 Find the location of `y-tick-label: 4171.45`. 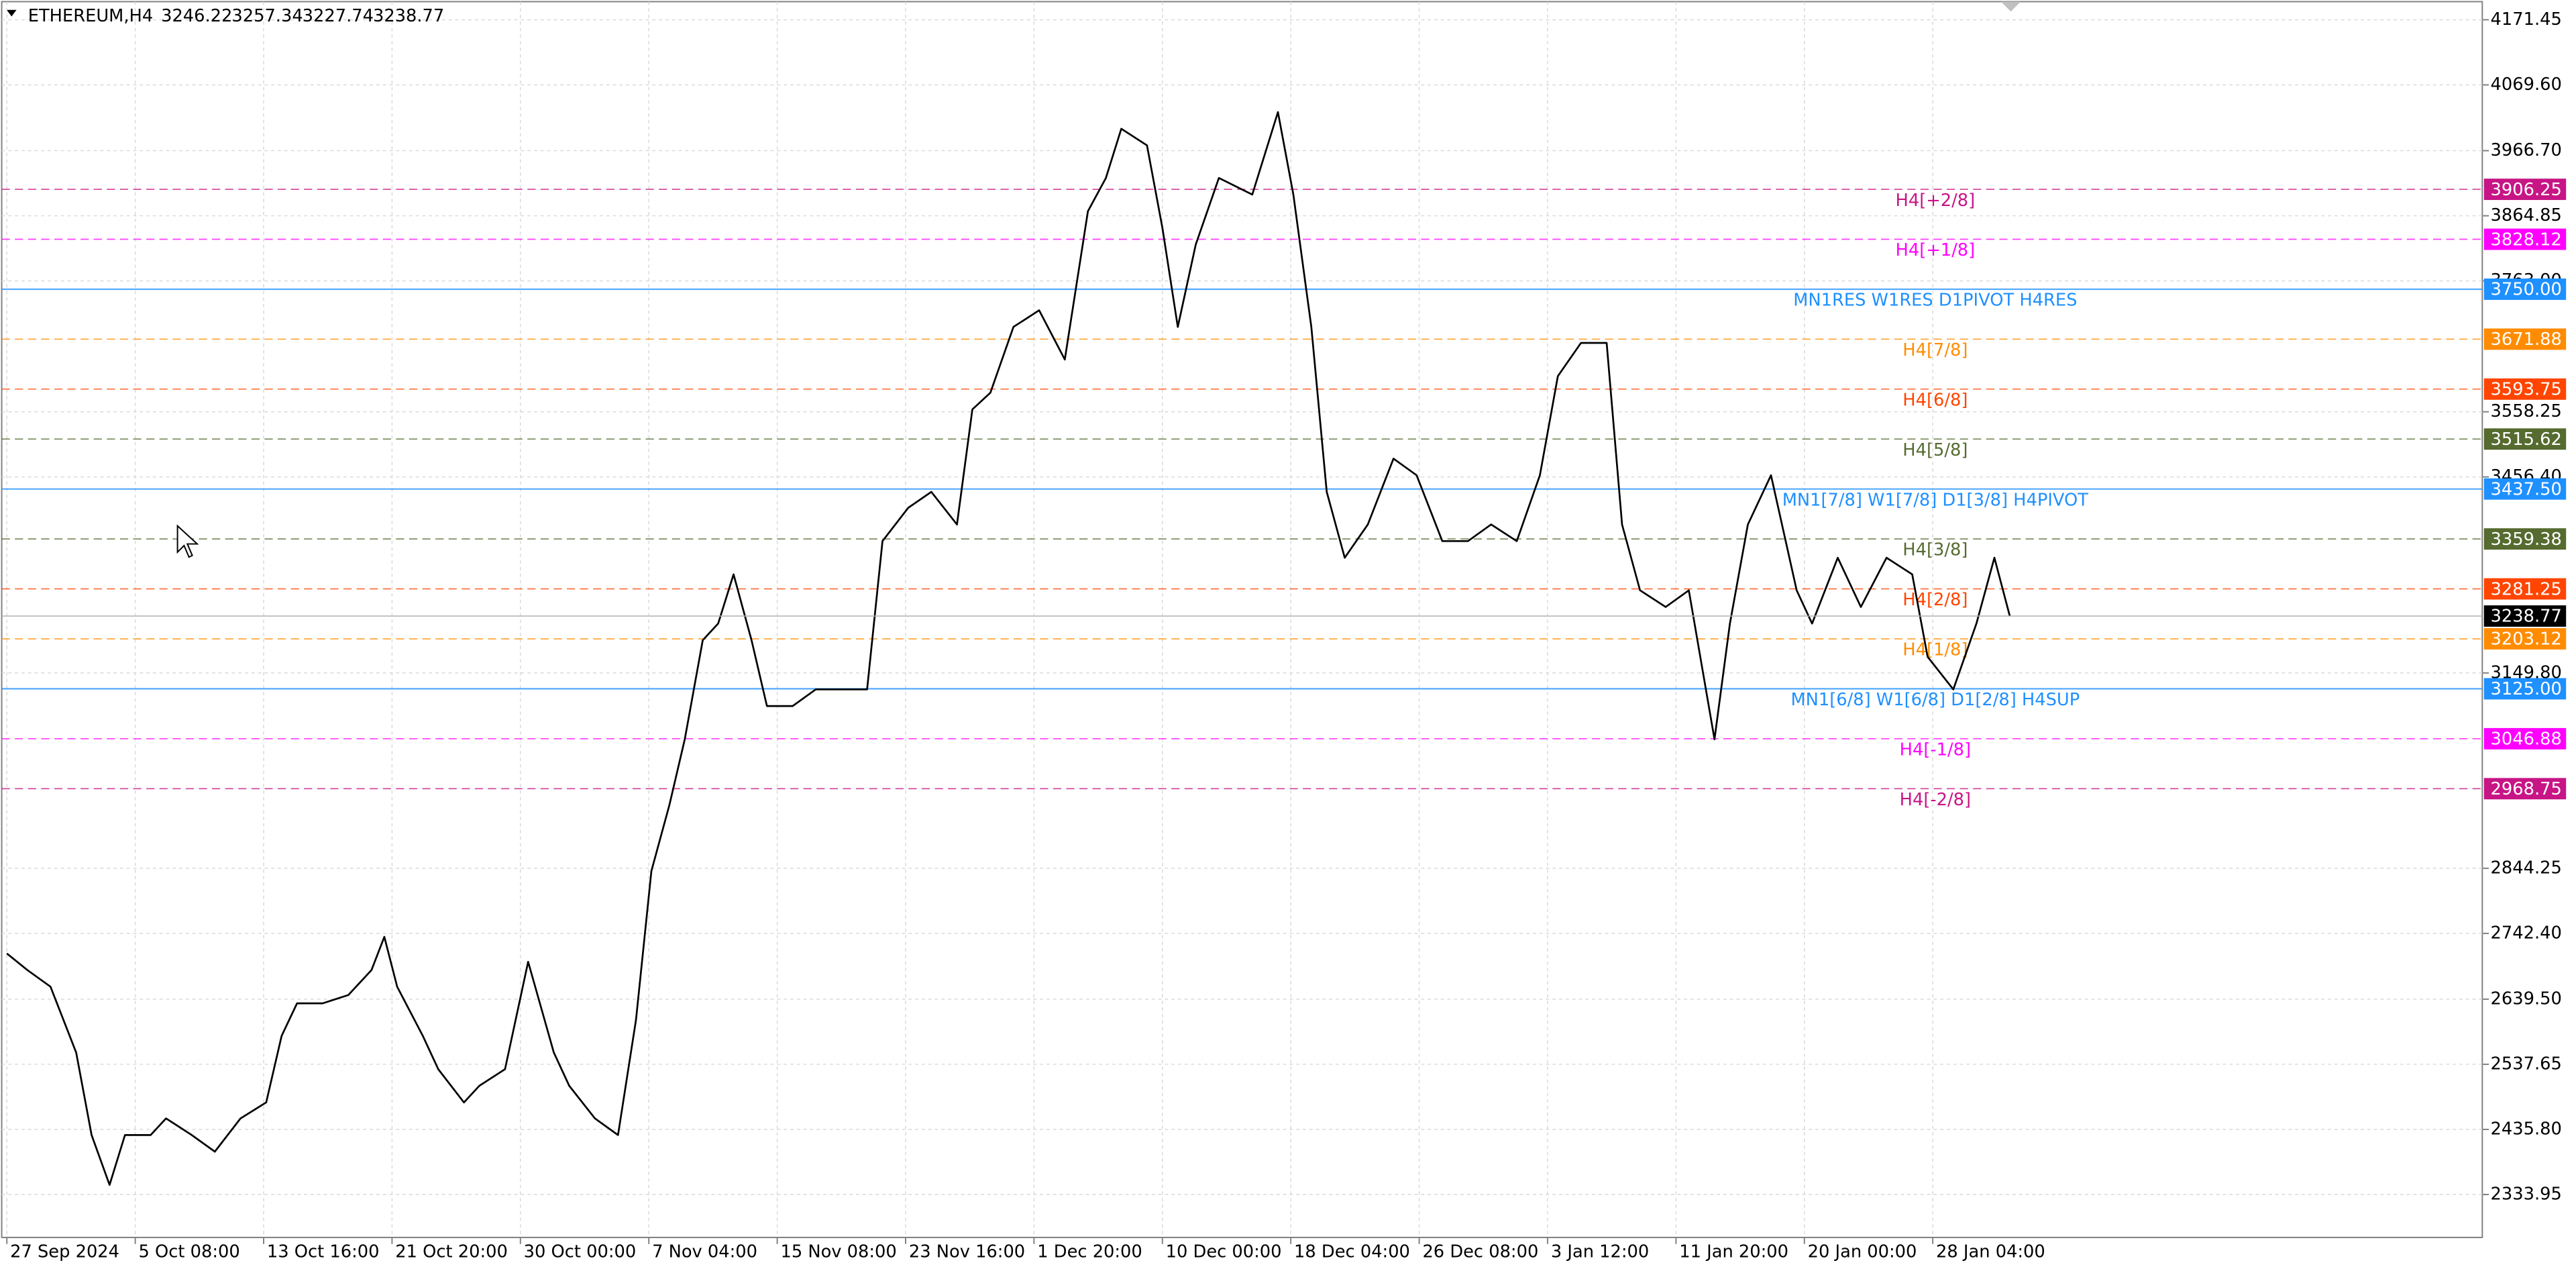

y-tick-label: 4171.45 is located at coordinates (2526, 19).